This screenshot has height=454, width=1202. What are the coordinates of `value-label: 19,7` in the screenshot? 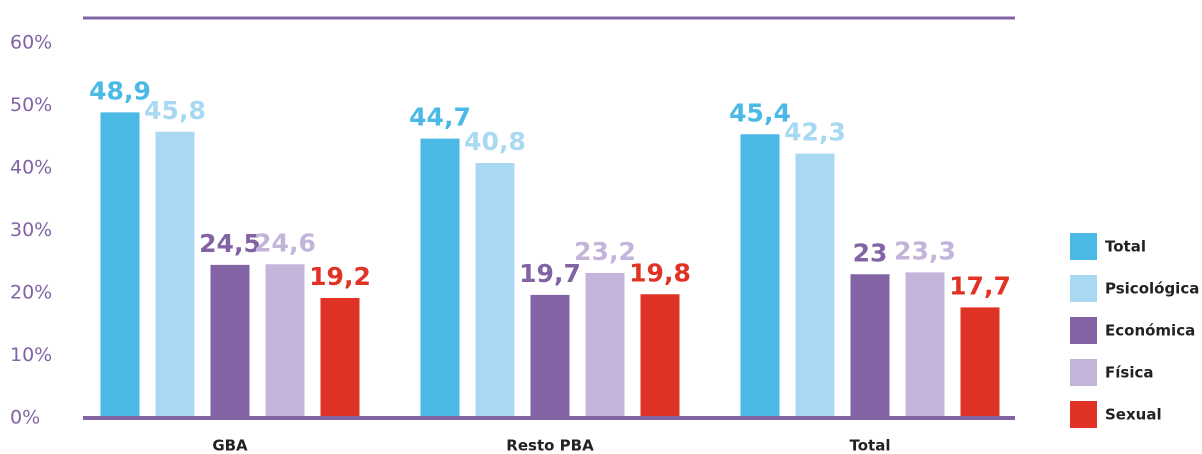 It's located at (550, 273).